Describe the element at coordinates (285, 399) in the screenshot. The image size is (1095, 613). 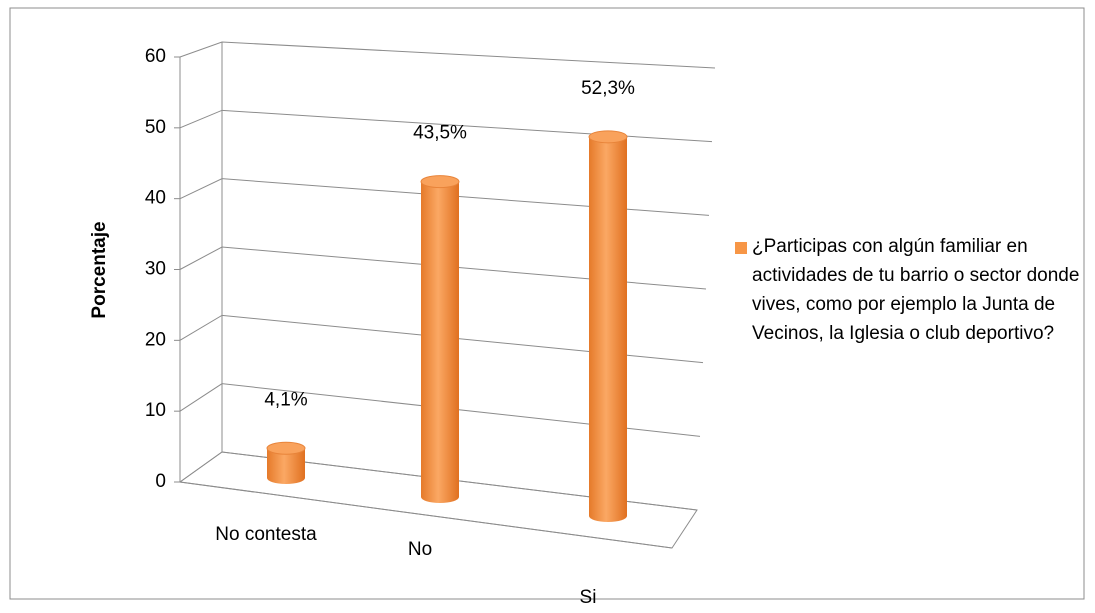
I see `value-label: 4,1%` at that location.